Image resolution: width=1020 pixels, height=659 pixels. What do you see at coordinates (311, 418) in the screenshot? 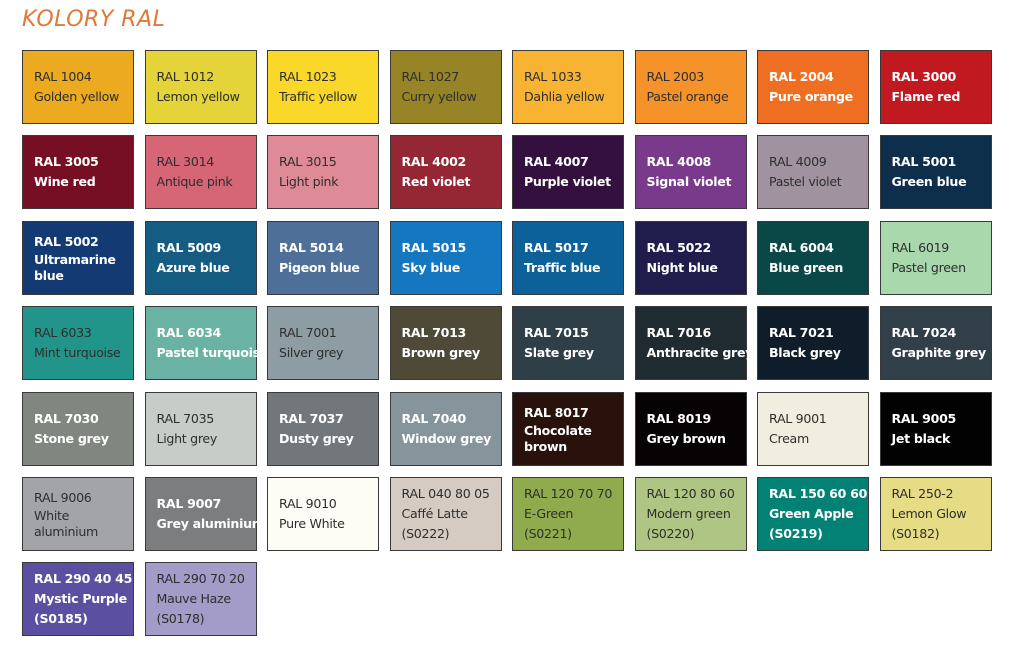
I see `swatch-code: RAL 7037` at bounding box center [311, 418].